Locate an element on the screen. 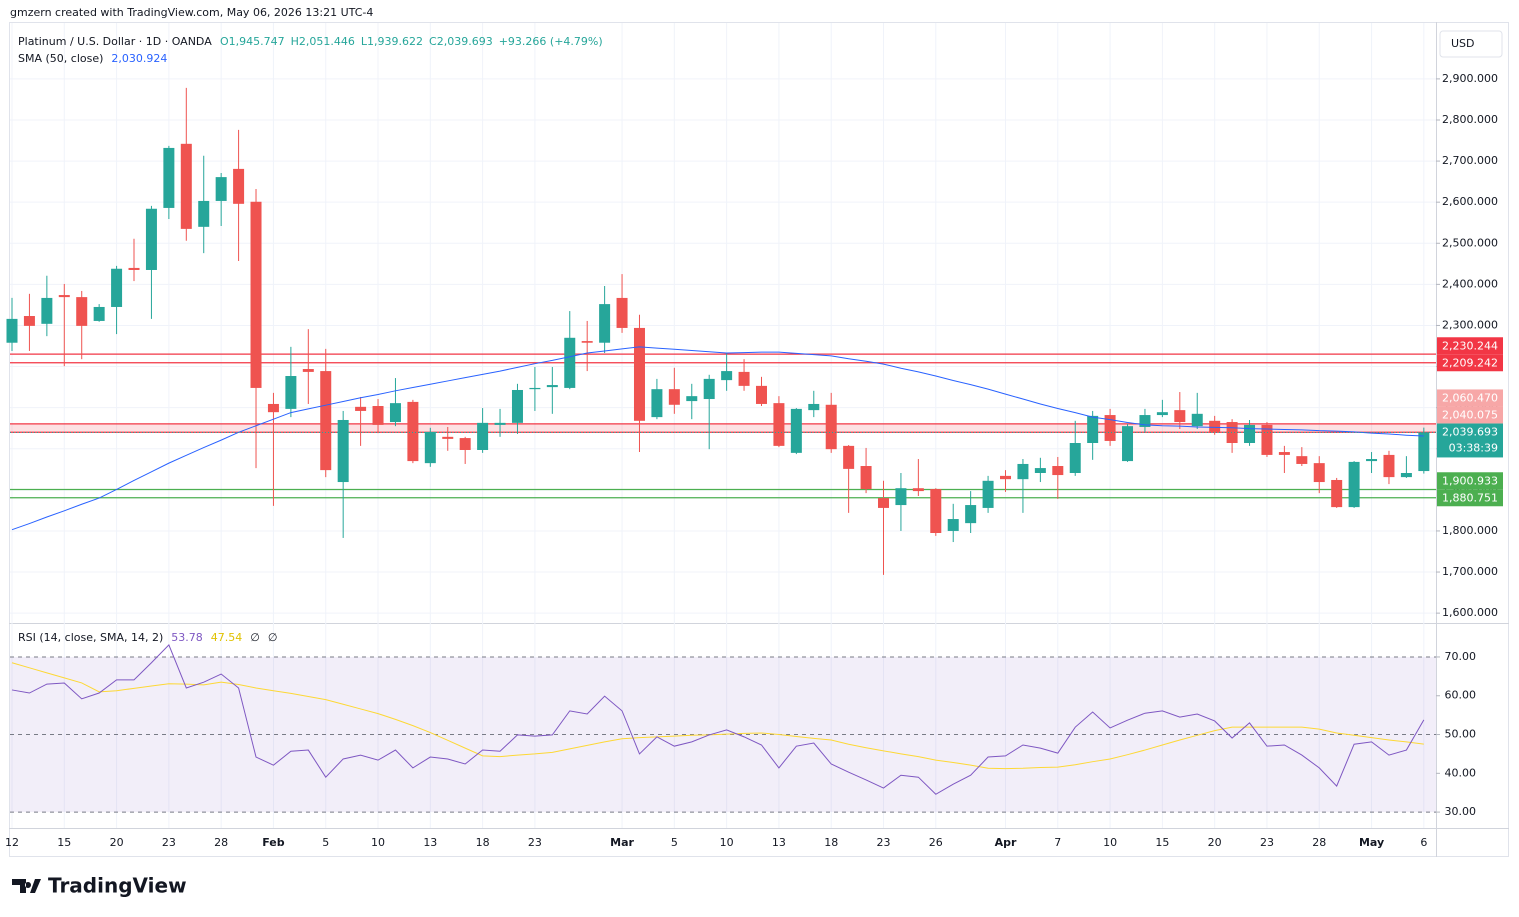 Image resolution: width=1519 pixels, height=917 pixels. symbol-title: Platinum / U.S. Dollar · 1D · OANDA is located at coordinates (115, 41).